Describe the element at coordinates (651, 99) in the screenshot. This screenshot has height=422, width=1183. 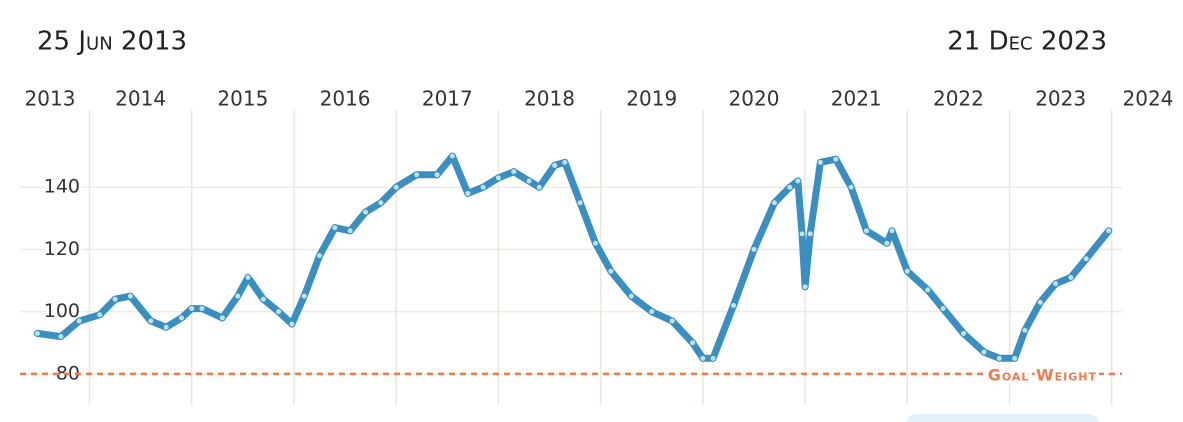
I see `x-tick-label: 2019` at that location.